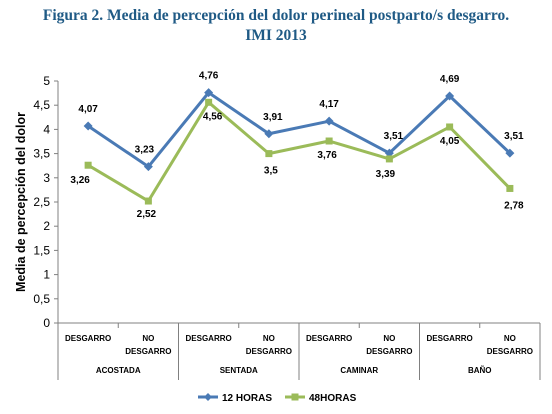 This screenshot has height=414, width=552. I want to click on x-group-label: SENTADA, so click(239, 370).